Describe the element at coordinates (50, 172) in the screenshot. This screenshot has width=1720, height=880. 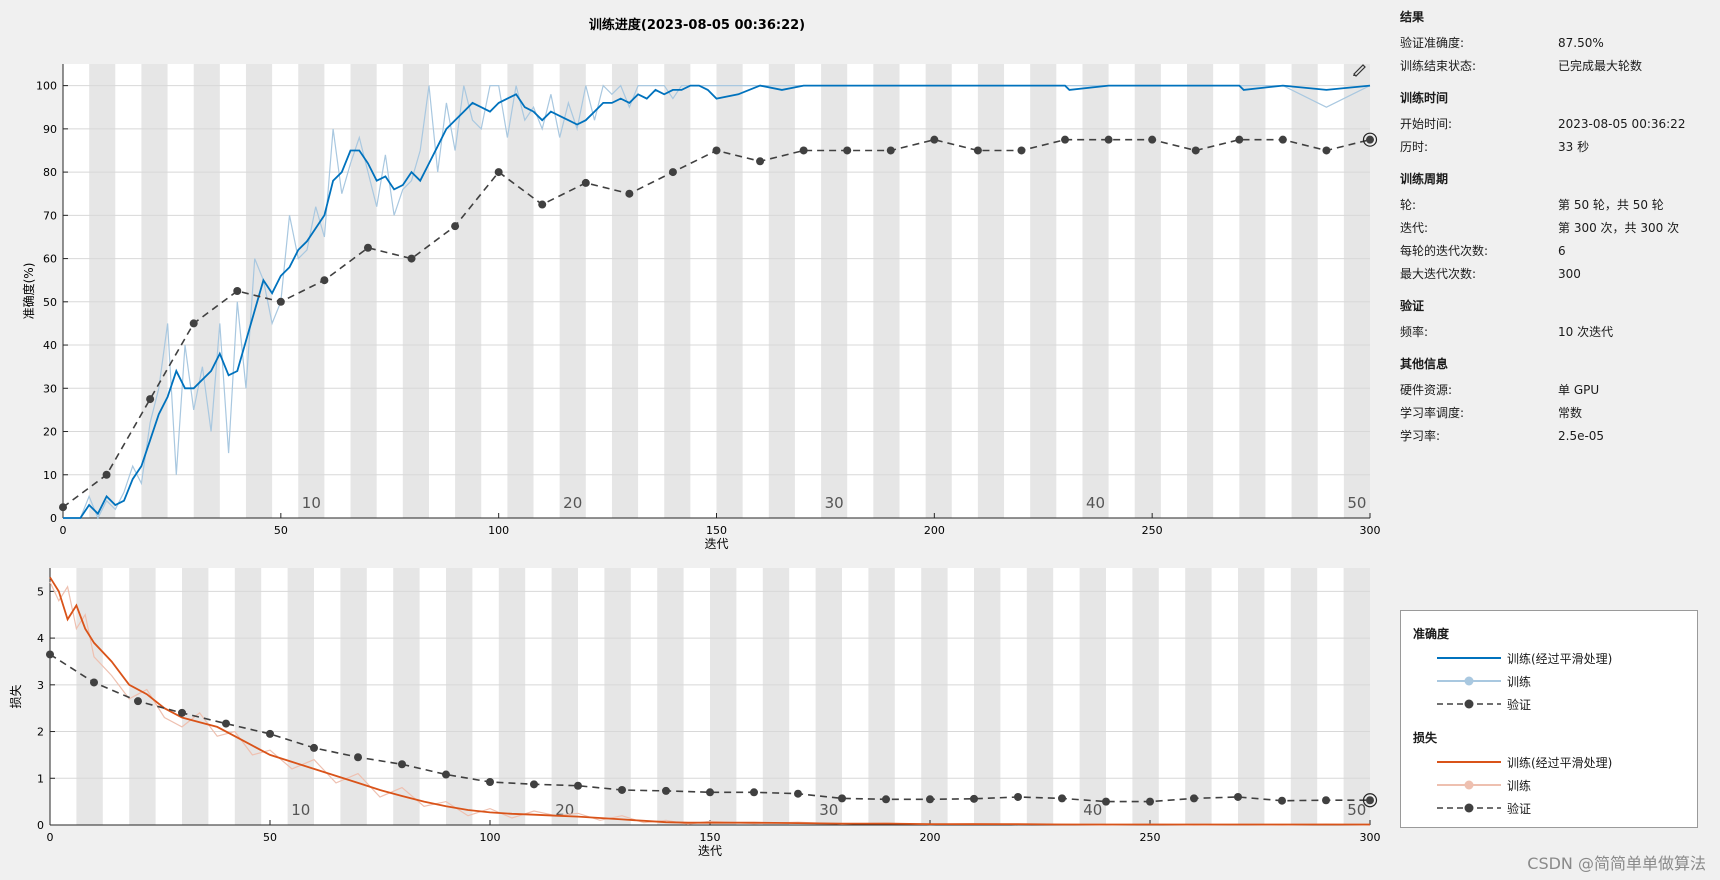
I see `y-tick-label: 80` at that location.